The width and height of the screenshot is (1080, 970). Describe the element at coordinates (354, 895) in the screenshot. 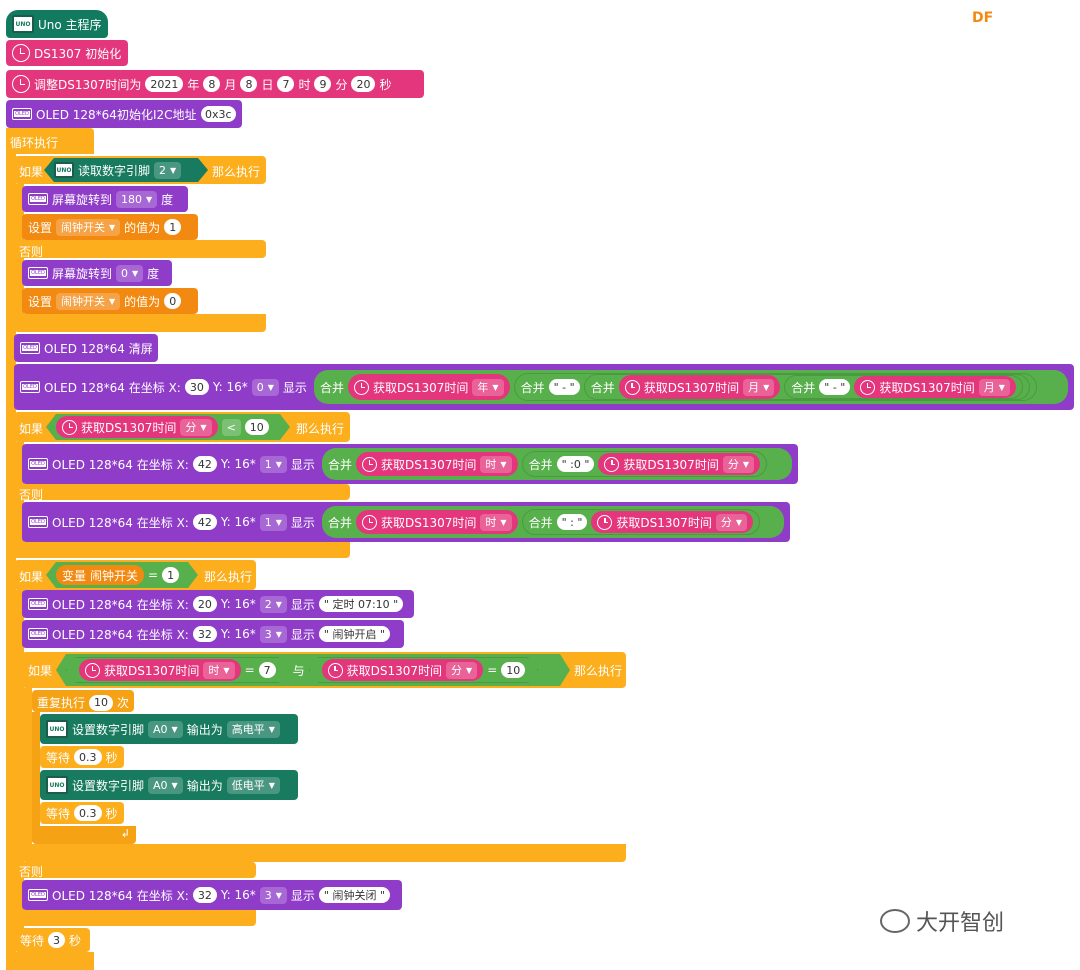

I see `string-input: " 闹钟关闭 "` at that location.